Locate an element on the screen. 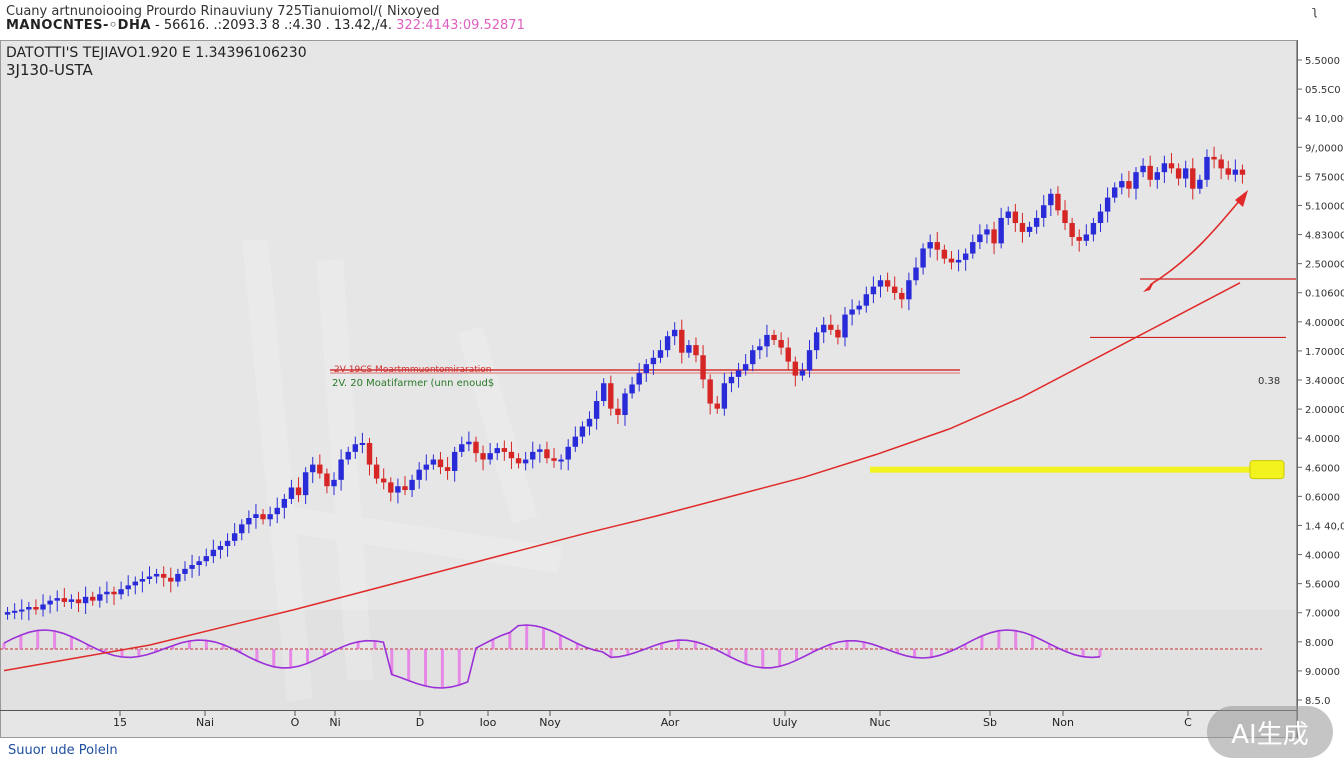  y-tick-label: 2.00000 is located at coordinates (1324, 410).